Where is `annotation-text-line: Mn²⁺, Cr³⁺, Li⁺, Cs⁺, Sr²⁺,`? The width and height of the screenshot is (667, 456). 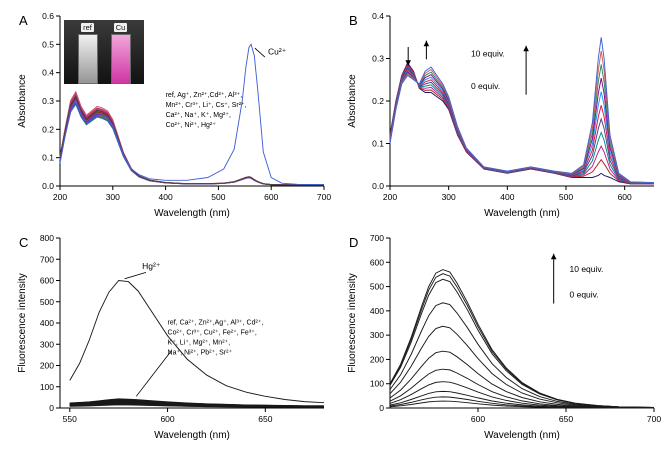 annotation-text-line: Mn²⁺, Cr³⁺, Li⁺, Cs⁺, Sr²⁺, is located at coordinates (206, 105).